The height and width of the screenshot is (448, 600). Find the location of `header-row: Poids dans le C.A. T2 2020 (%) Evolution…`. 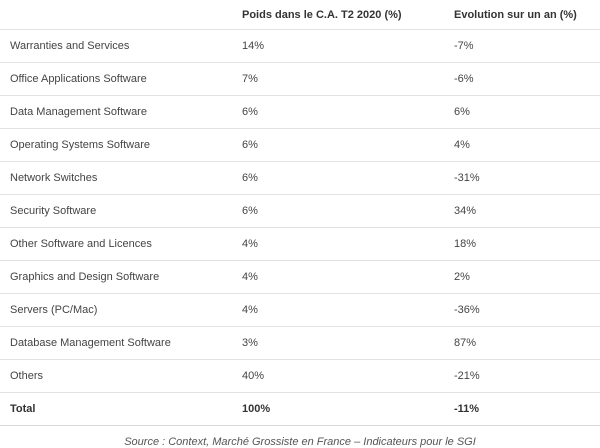

header-row: Poids dans le C.A. T2 2020 (%) Evolution… is located at coordinates (300, 15).